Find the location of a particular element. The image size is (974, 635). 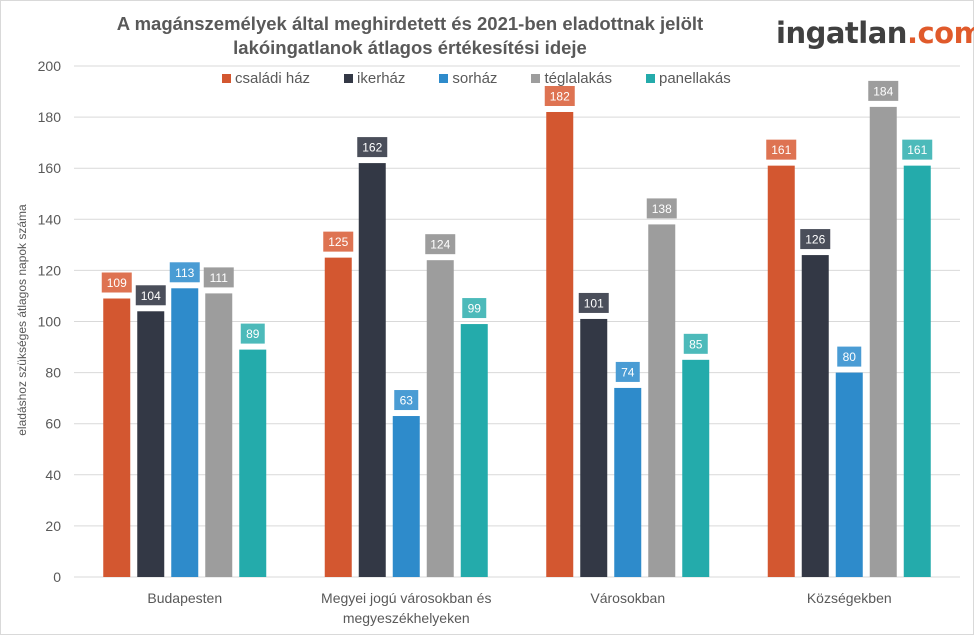

legend-item: téglalakás is located at coordinates (571, 78).